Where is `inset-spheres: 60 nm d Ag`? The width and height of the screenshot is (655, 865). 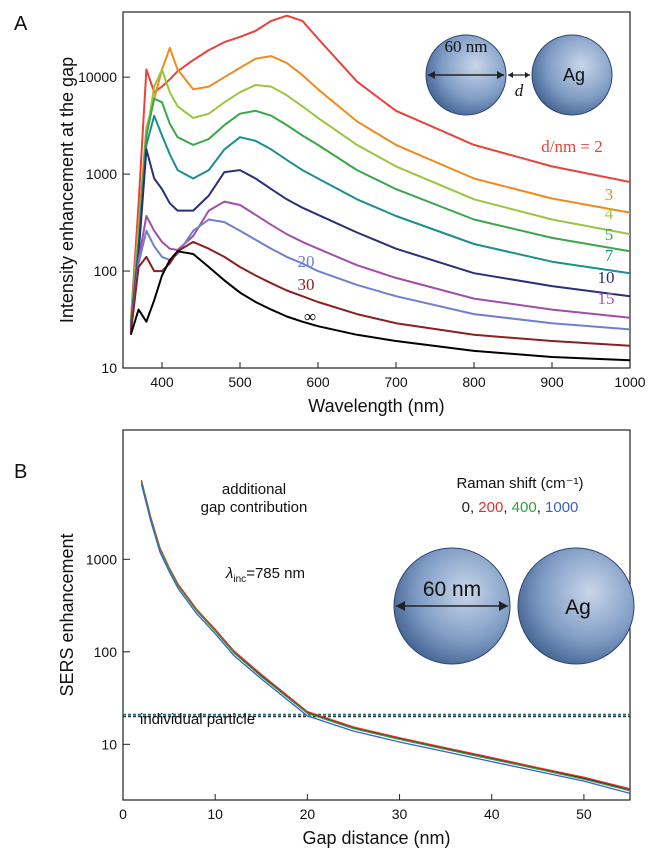 inset-spheres: 60 nm d Ag is located at coordinates (519, 75).